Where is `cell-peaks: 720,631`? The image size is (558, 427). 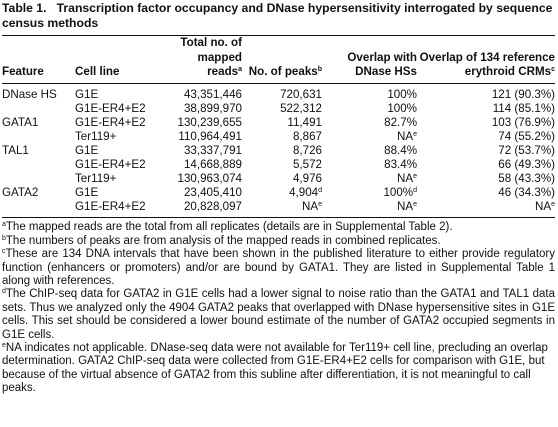 cell-peaks: 720,631 is located at coordinates (301, 94).